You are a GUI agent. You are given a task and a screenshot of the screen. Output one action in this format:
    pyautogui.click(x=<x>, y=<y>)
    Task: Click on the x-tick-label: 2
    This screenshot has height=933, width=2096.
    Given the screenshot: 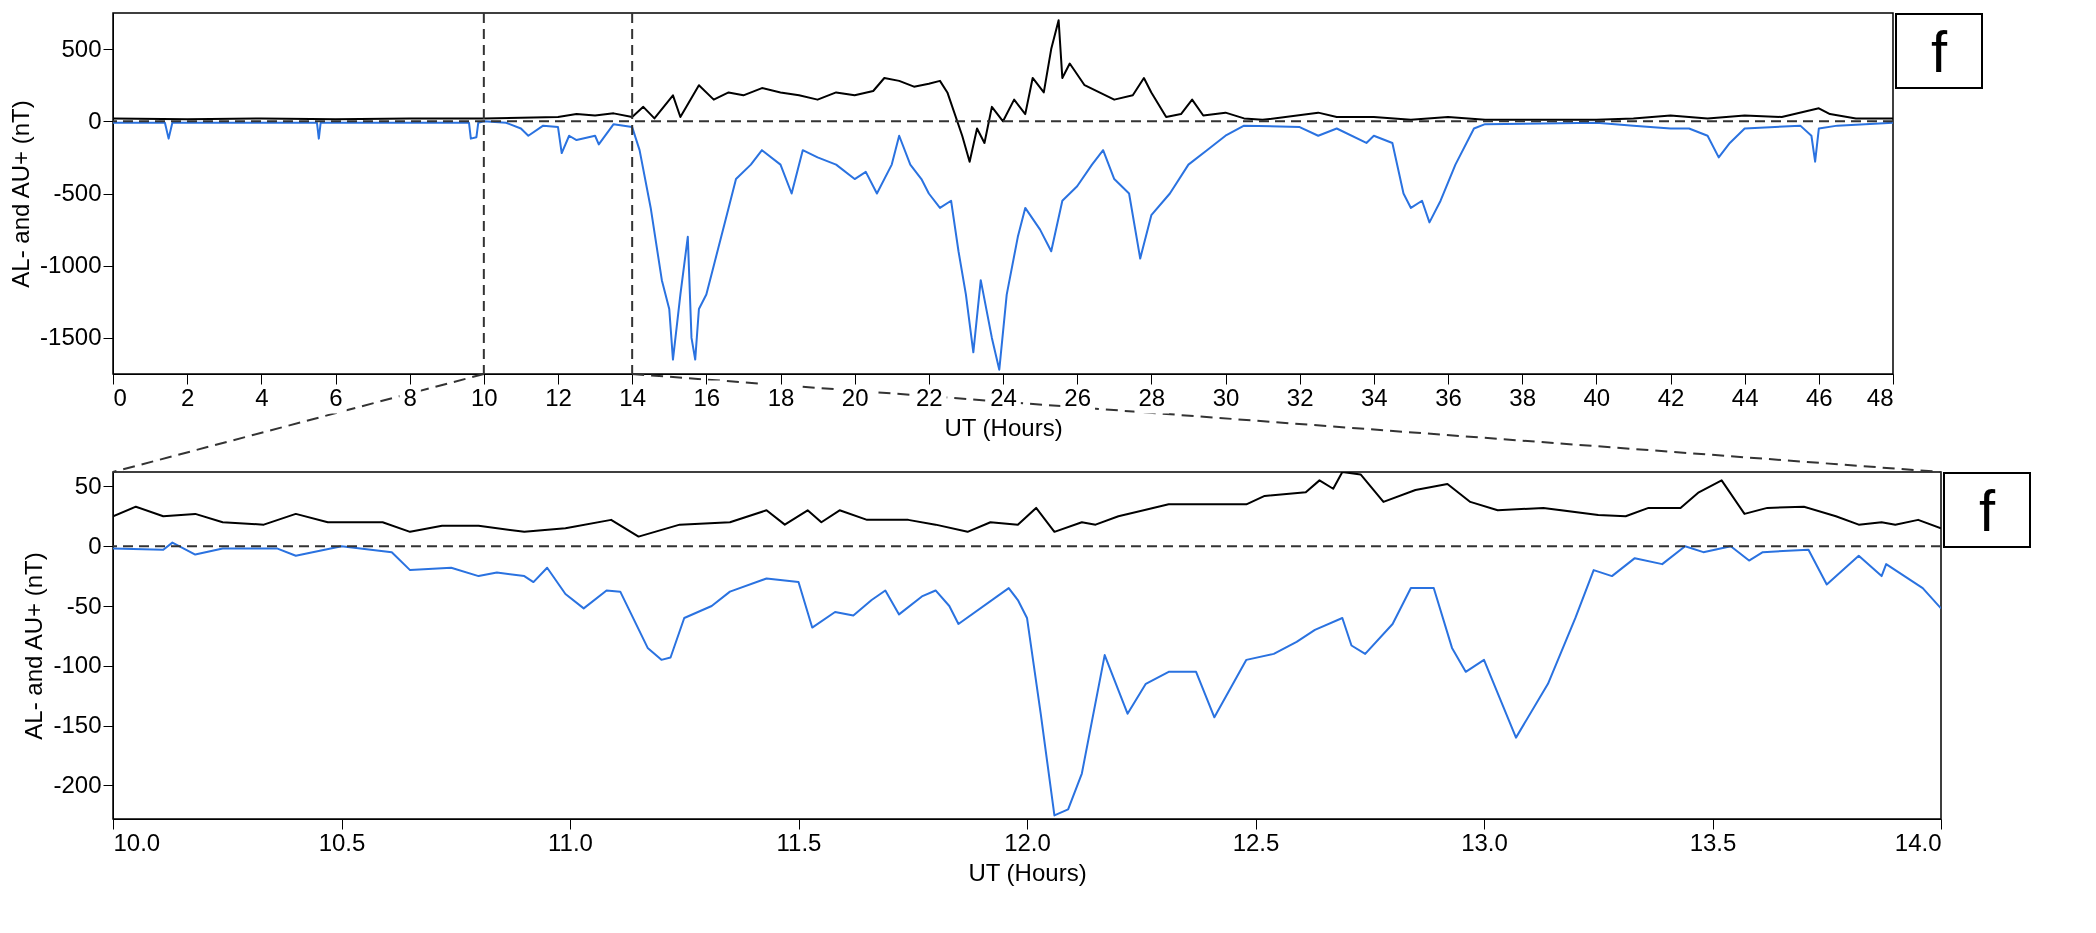 What is the action you would take?
    pyautogui.click(x=187, y=397)
    